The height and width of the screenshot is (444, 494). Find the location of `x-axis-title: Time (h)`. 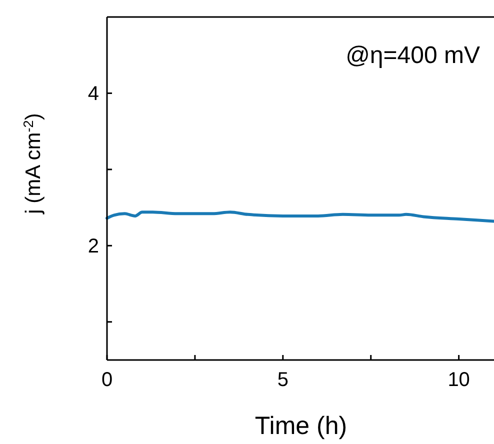

x-axis-title: Time (h) is located at coordinates (301, 426).